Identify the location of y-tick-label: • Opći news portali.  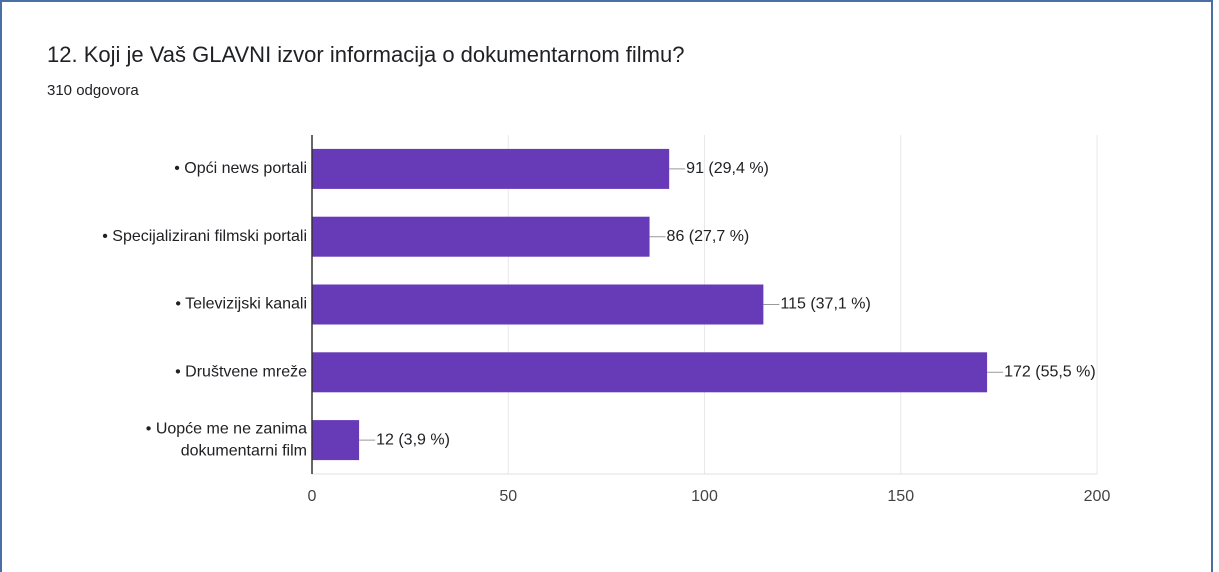
(240, 168).